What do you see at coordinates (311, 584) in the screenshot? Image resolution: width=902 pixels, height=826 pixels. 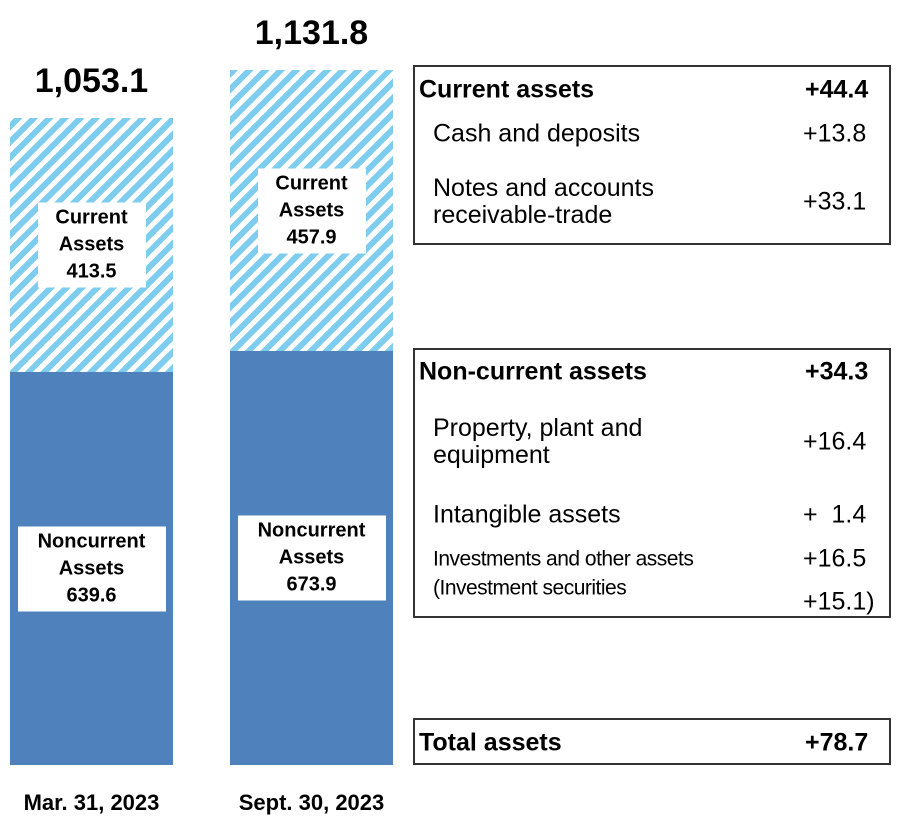 I see `value-label: 673.9` at bounding box center [311, 584].